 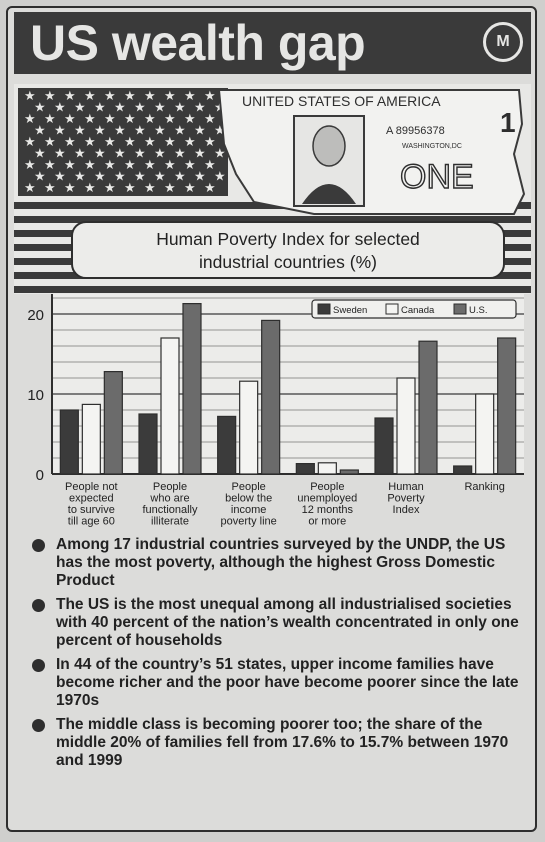 I want to click on logo-text: M, so click(x=503, y=41).